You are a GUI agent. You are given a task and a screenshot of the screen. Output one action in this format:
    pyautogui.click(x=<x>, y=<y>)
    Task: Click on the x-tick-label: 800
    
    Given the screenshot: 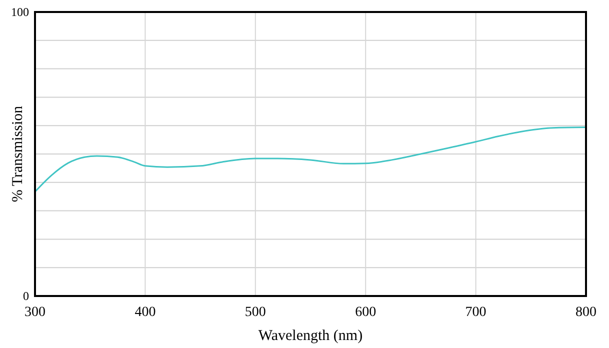 What is the action you would take?
    pyautogui.click(x=586, y=312)
    